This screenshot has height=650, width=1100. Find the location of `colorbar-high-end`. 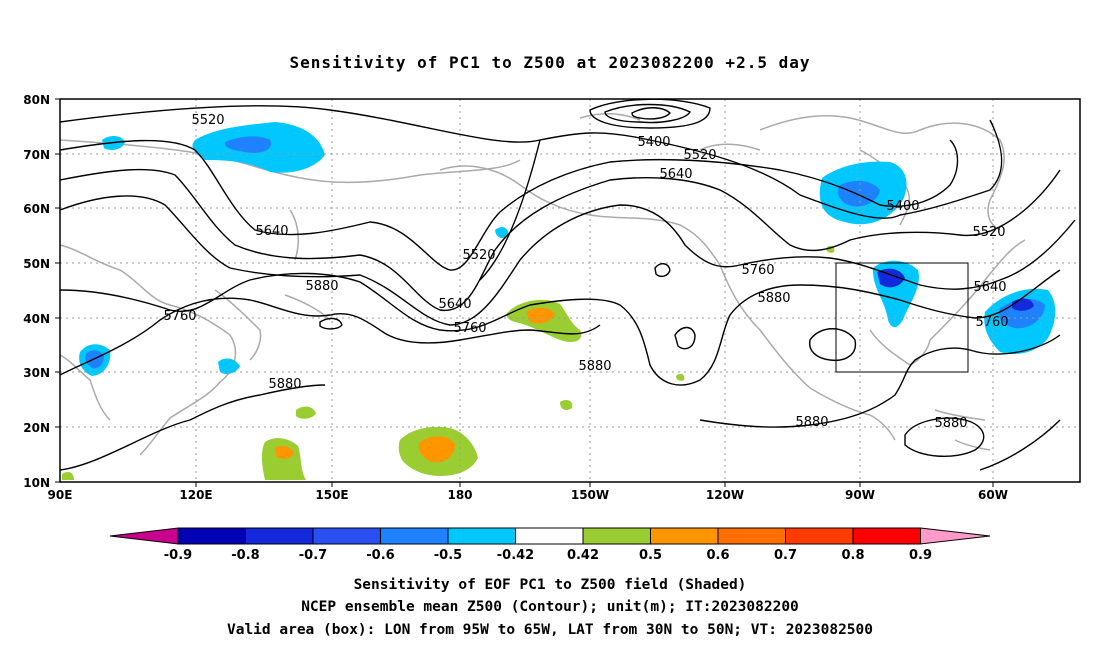

colorbar-high-end is located at coordinates (955, 536).